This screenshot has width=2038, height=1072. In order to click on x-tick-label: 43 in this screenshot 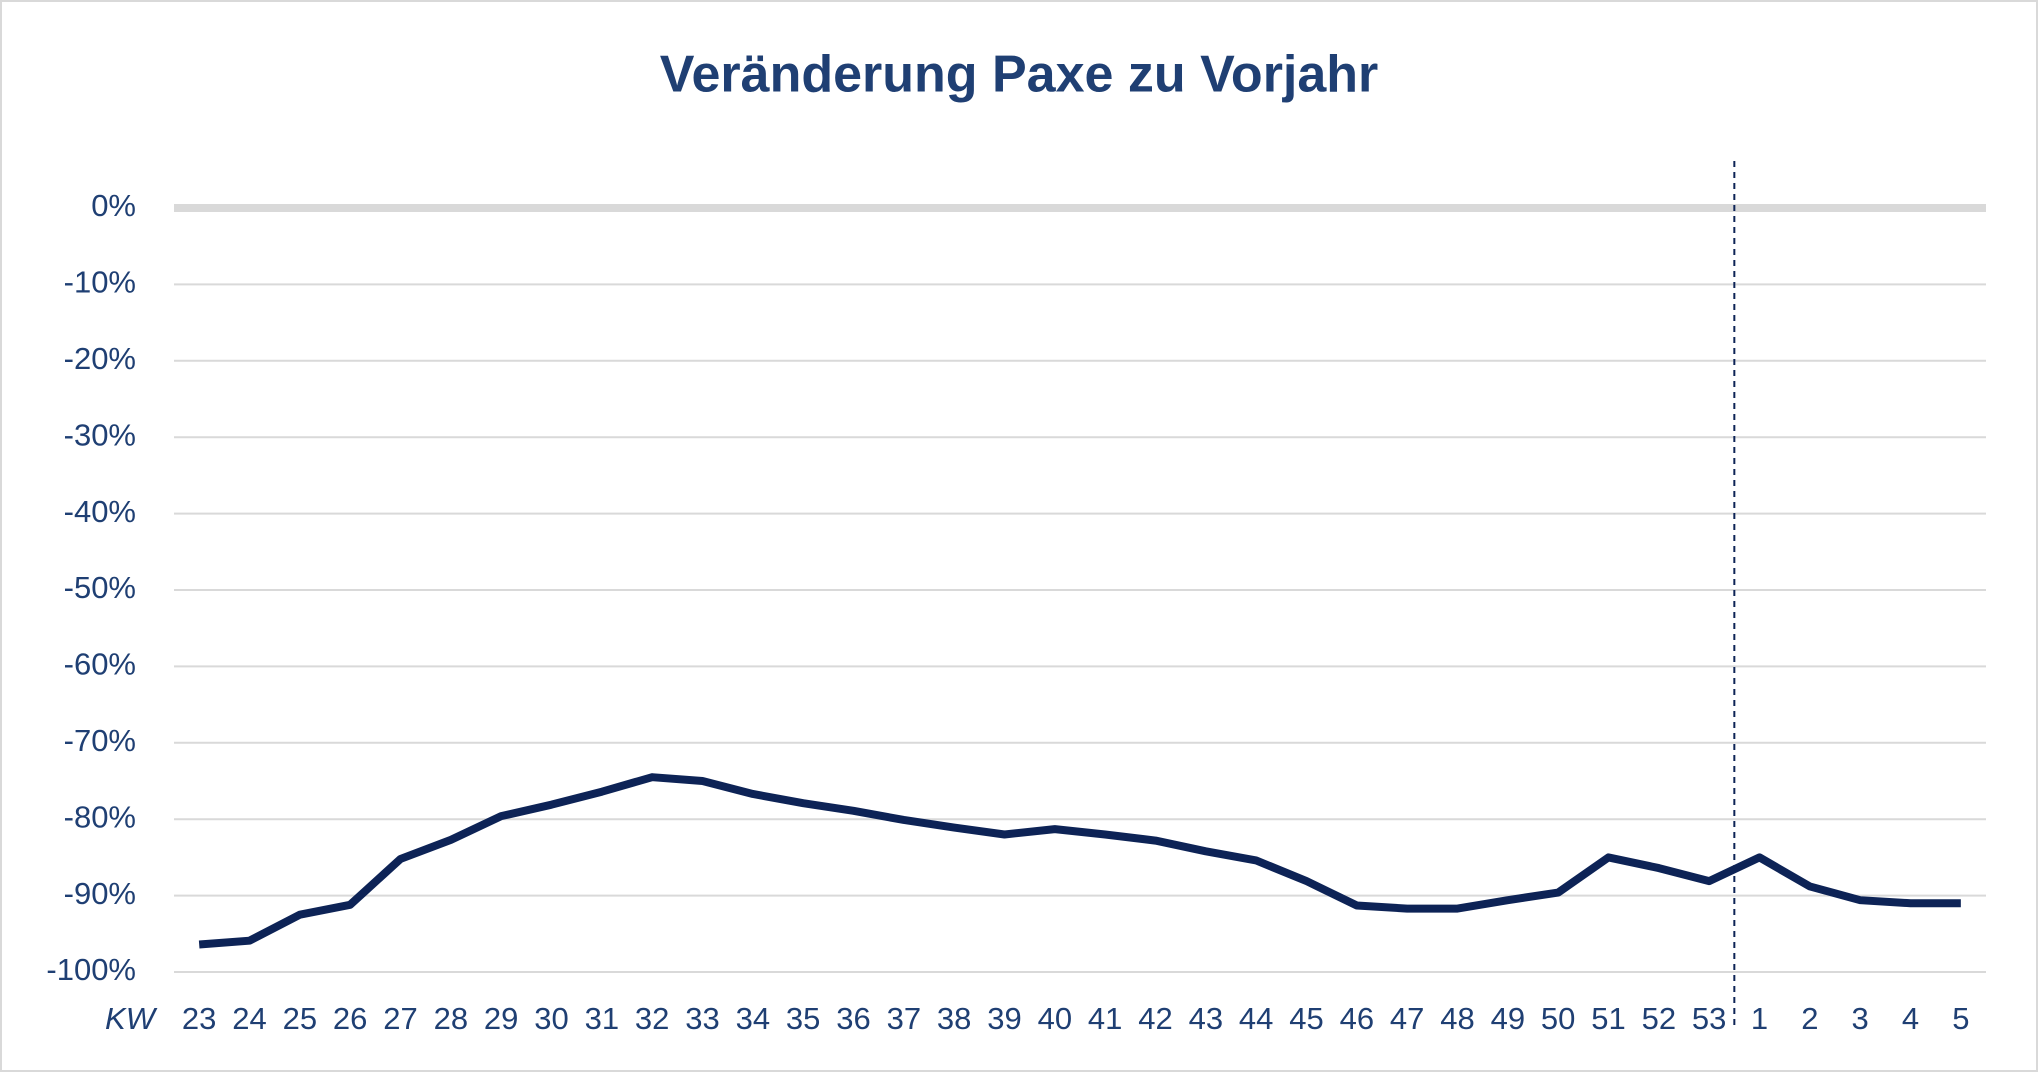, I will do `click(1206, 1018)`.